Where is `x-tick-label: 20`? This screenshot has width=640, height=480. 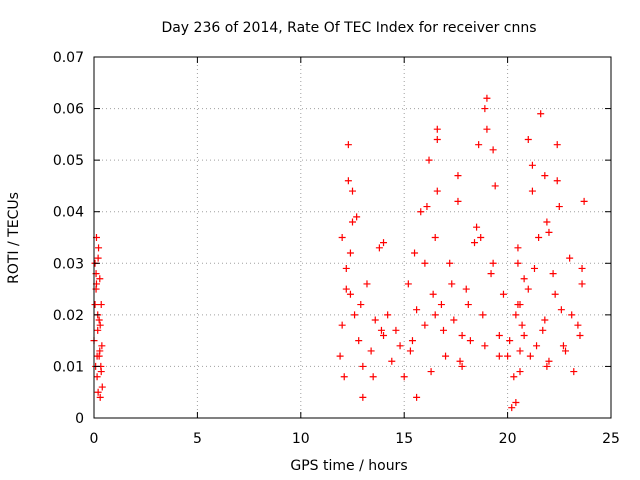 x-tick-label: 20 is located at coordinates (508, 439).